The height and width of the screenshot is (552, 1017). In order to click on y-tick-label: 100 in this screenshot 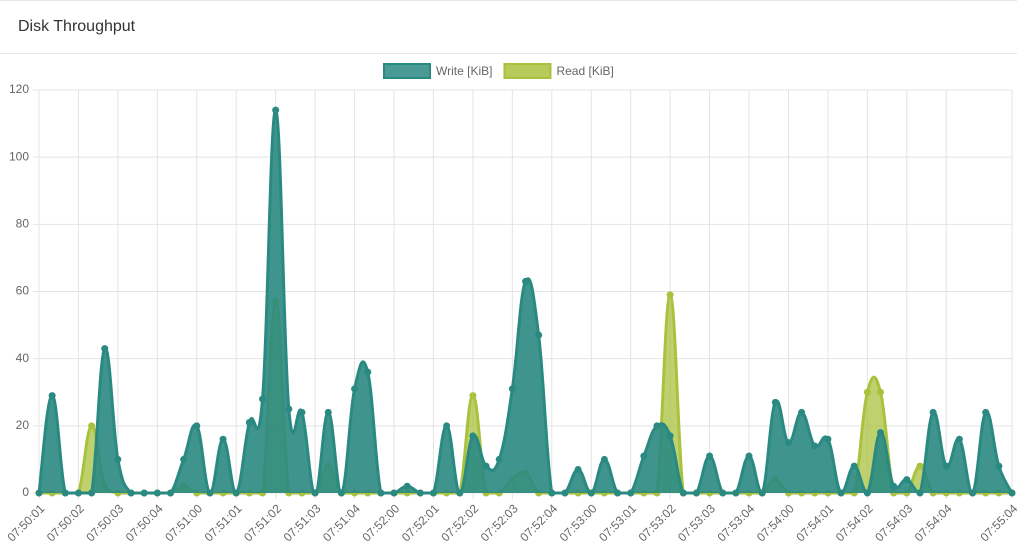, I will do `click(19, 156)`.